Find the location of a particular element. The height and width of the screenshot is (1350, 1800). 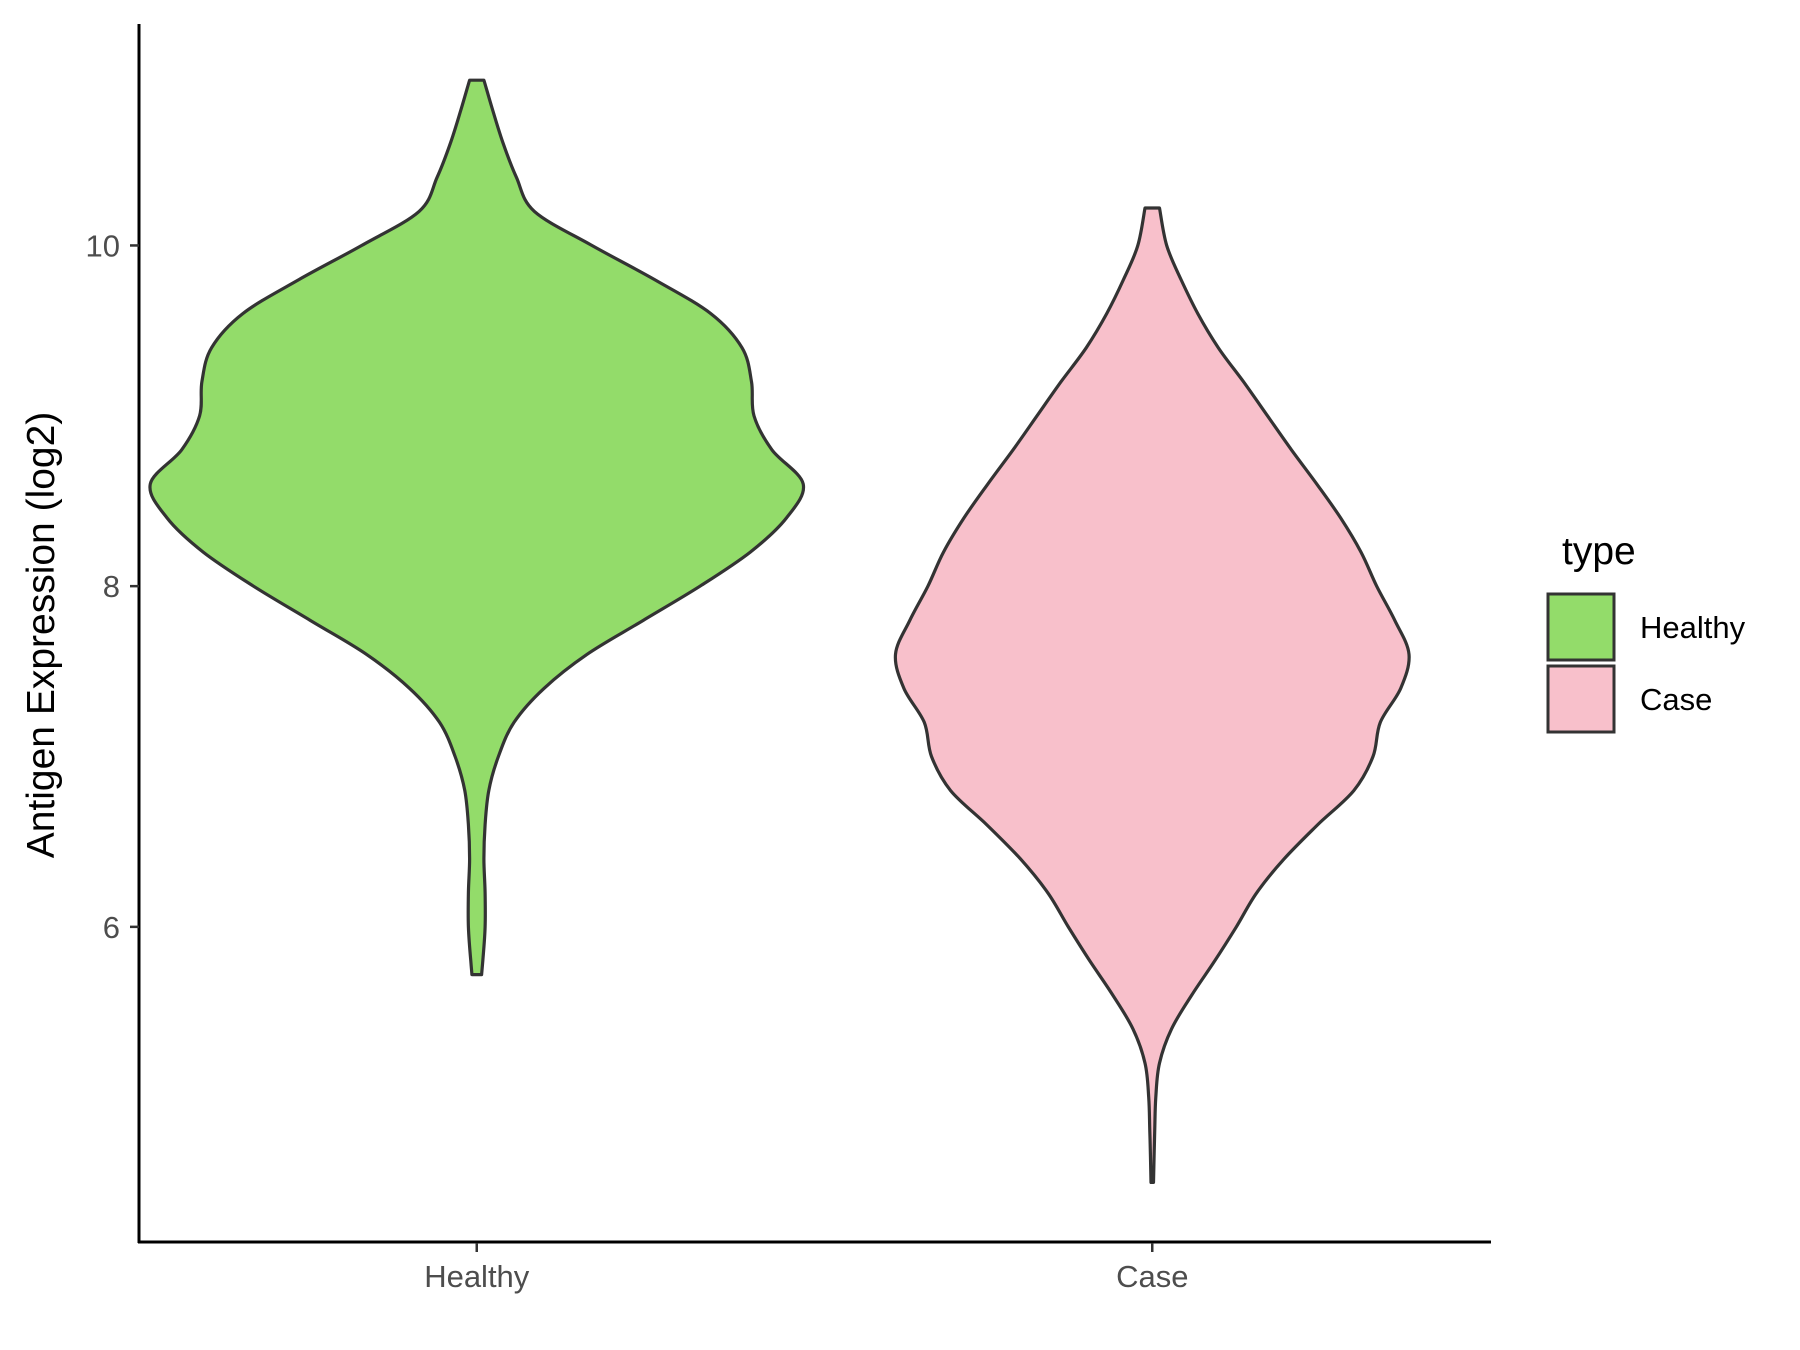

y-tick-label: 8 is located at coordinates (111, 586).